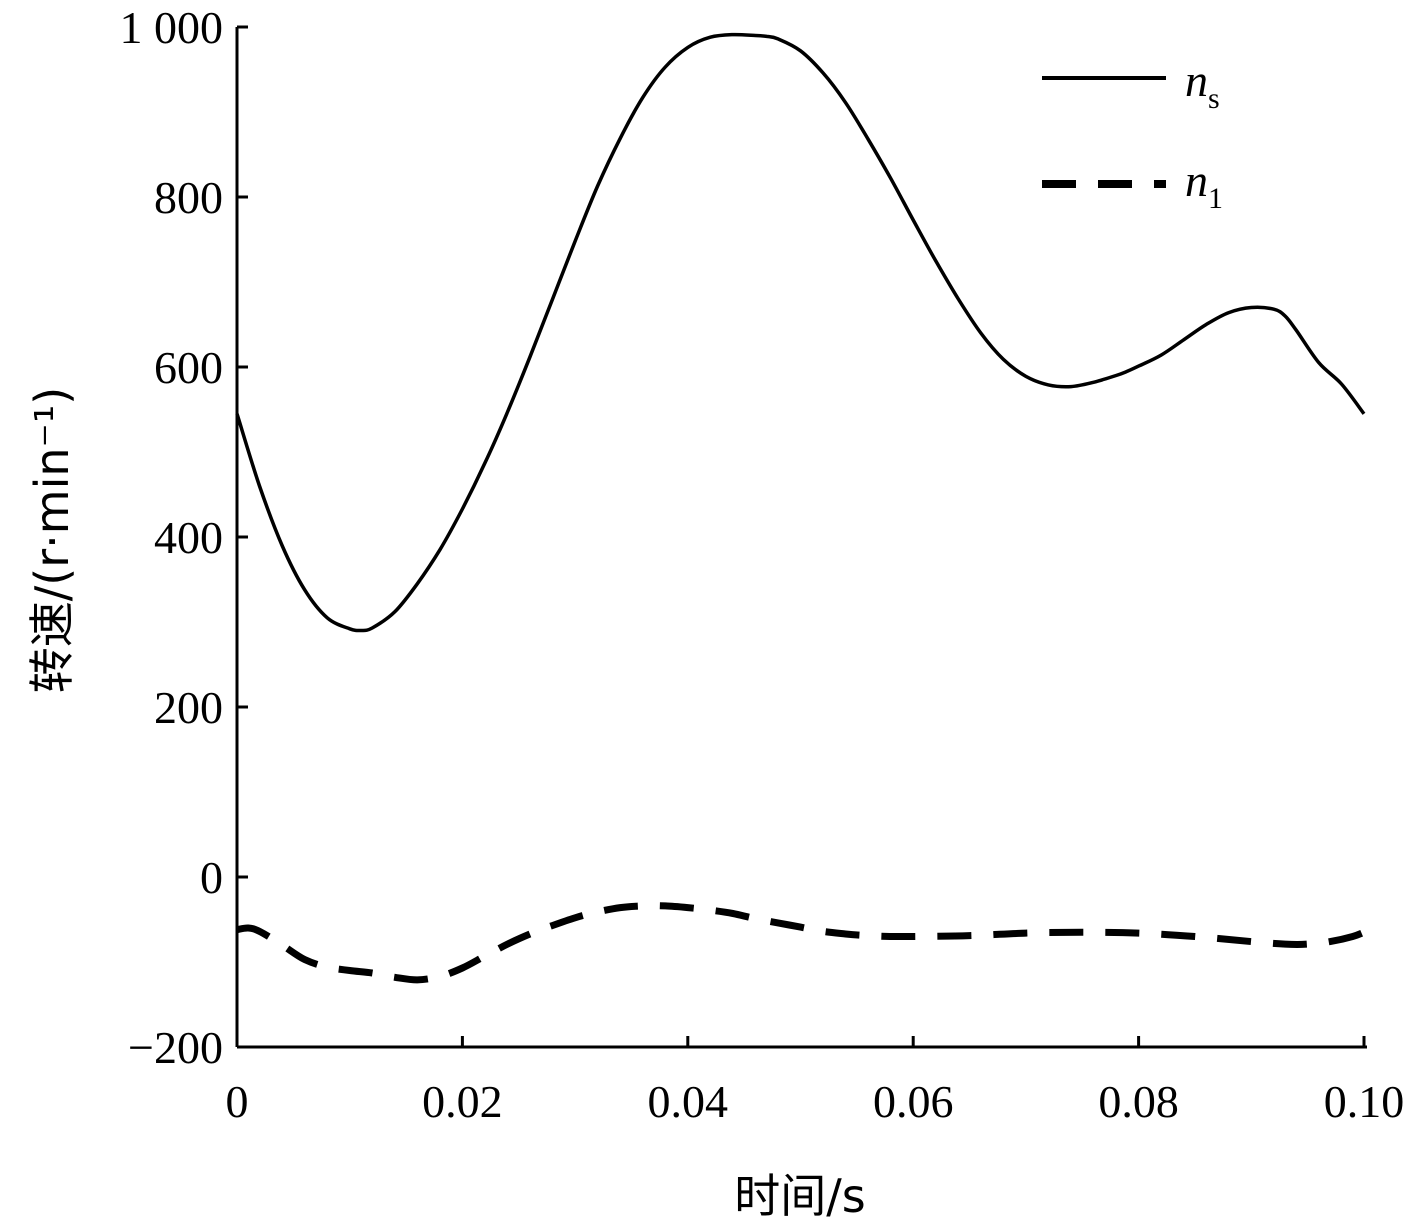 The width and height of the screenshot is (1411, 1229). Describe the element at coordinates (188, 367) in the screenshot. I see `y-tick-label: 600` at that location.